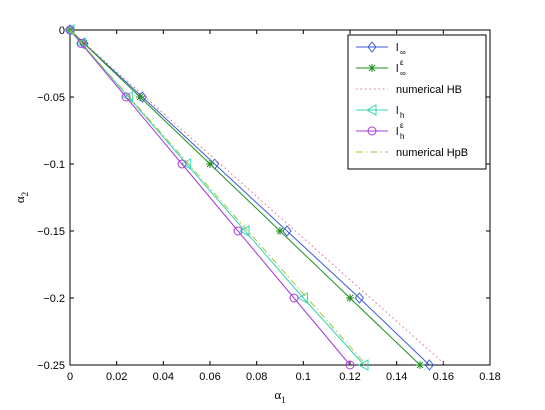  What do you see at coordinates (380, 131) in the screenshot?
I see `legend-entry: lε h` at bounding box center [380, 131].